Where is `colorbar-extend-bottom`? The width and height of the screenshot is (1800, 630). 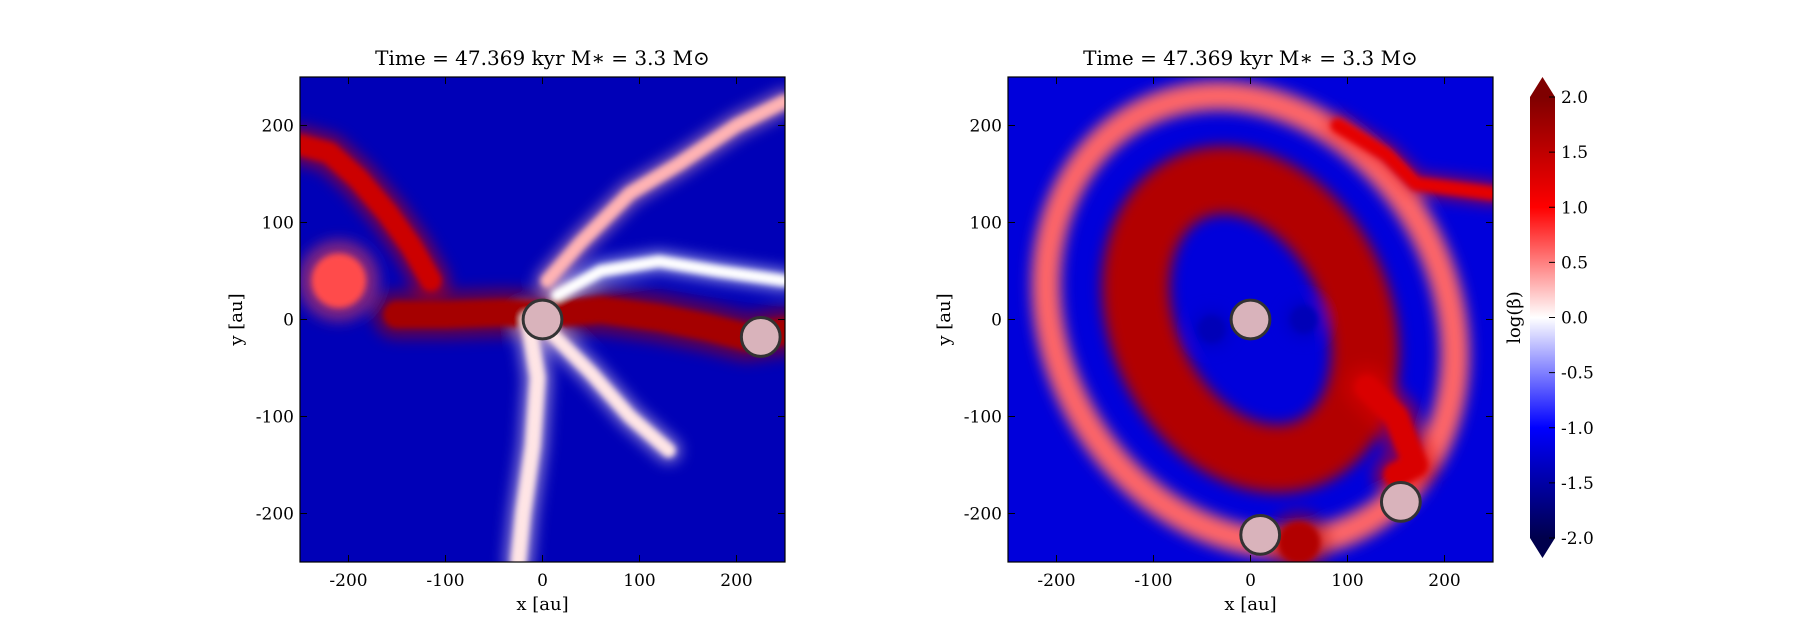
colorbar-extend-bottom is located at coordinates (1542, 548).